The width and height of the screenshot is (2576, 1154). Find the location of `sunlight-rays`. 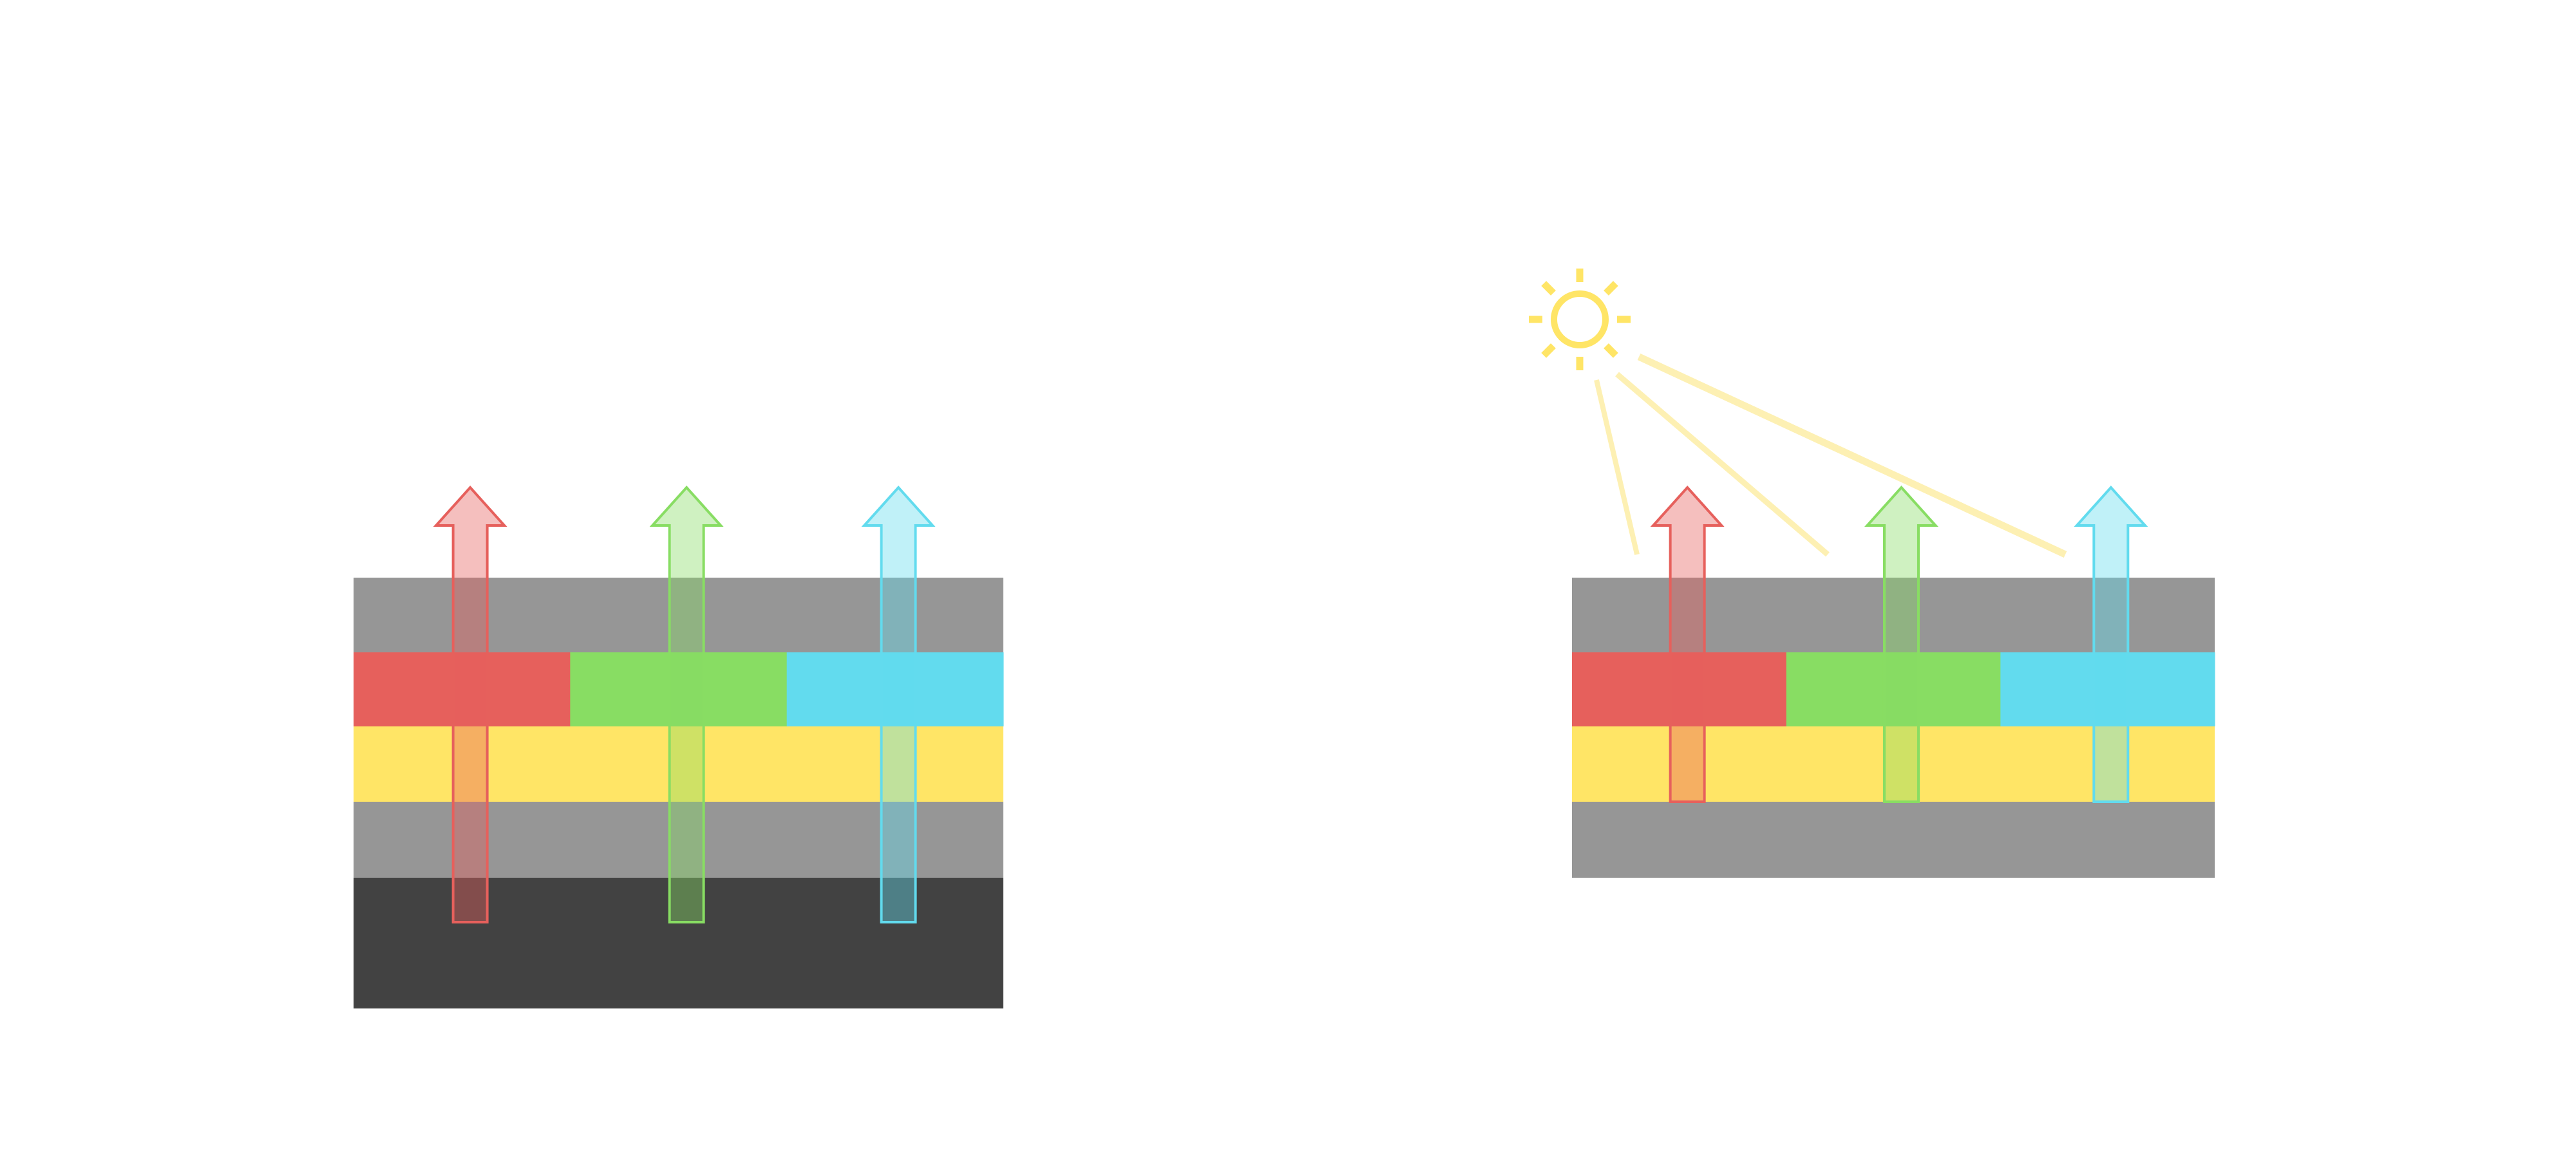

sunlight-rays is located at coordinates (1830, 456).